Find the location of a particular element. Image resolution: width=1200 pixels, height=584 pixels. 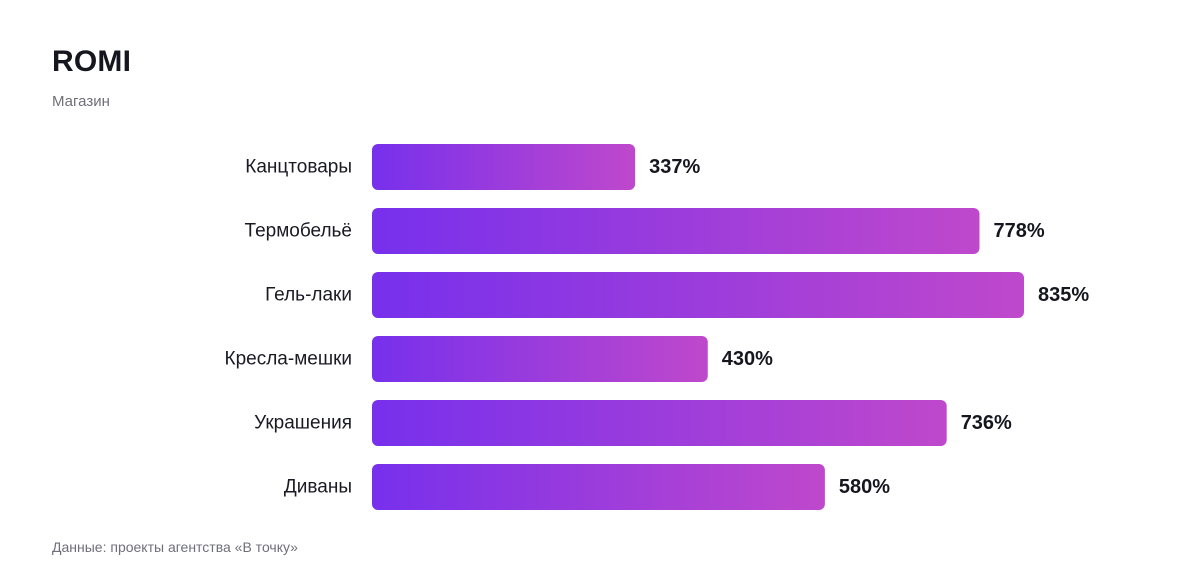

value-label: 736% is located at coordinates (986, 423).